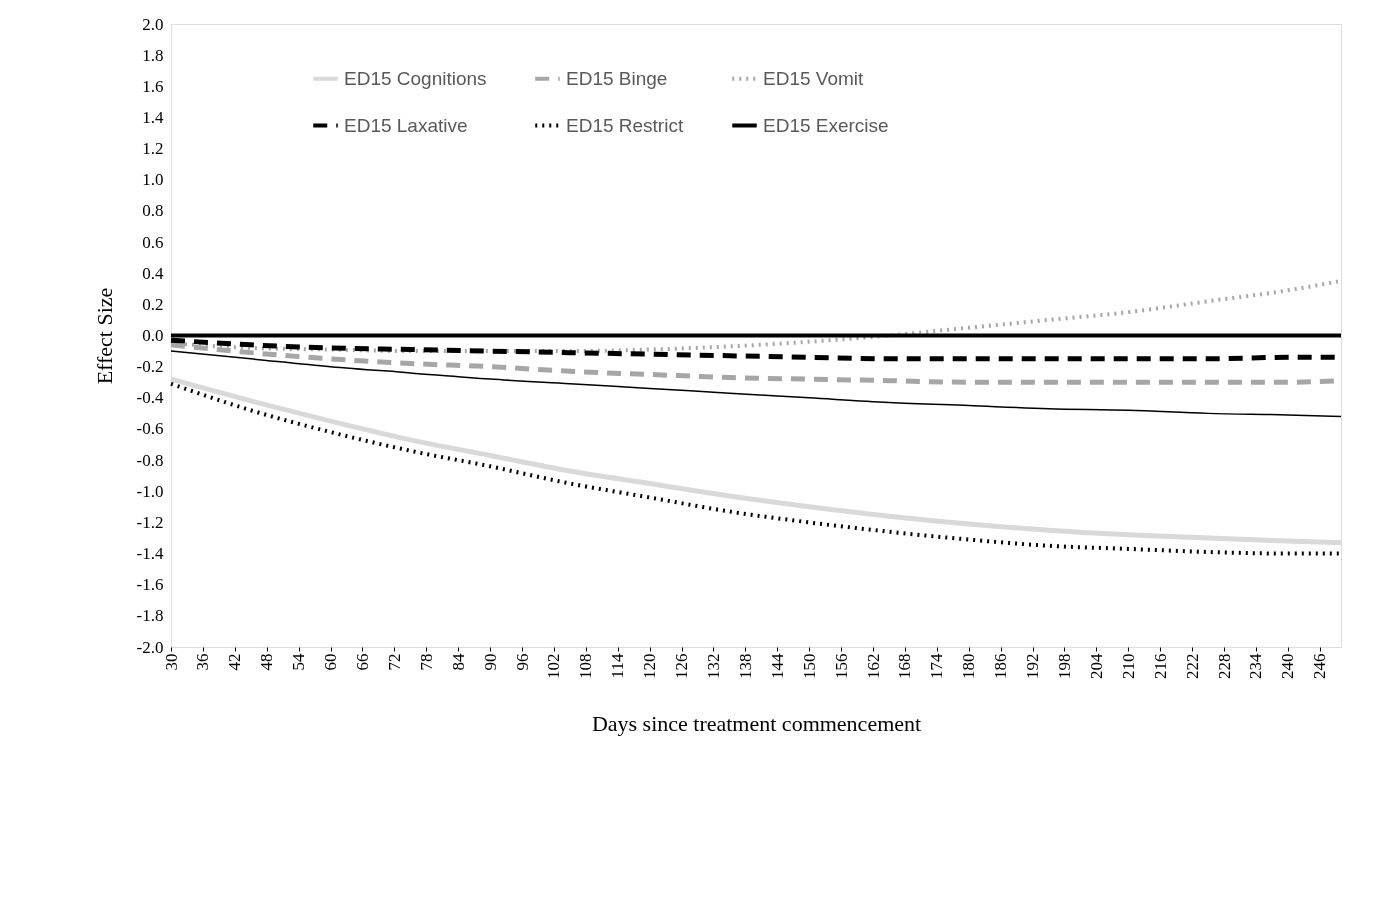 The height and width of the screenshot is (922, 1373). Describe the element at coordinates (1224, 666) in the screenshot. I see `x-tick-label: 228` at that location.